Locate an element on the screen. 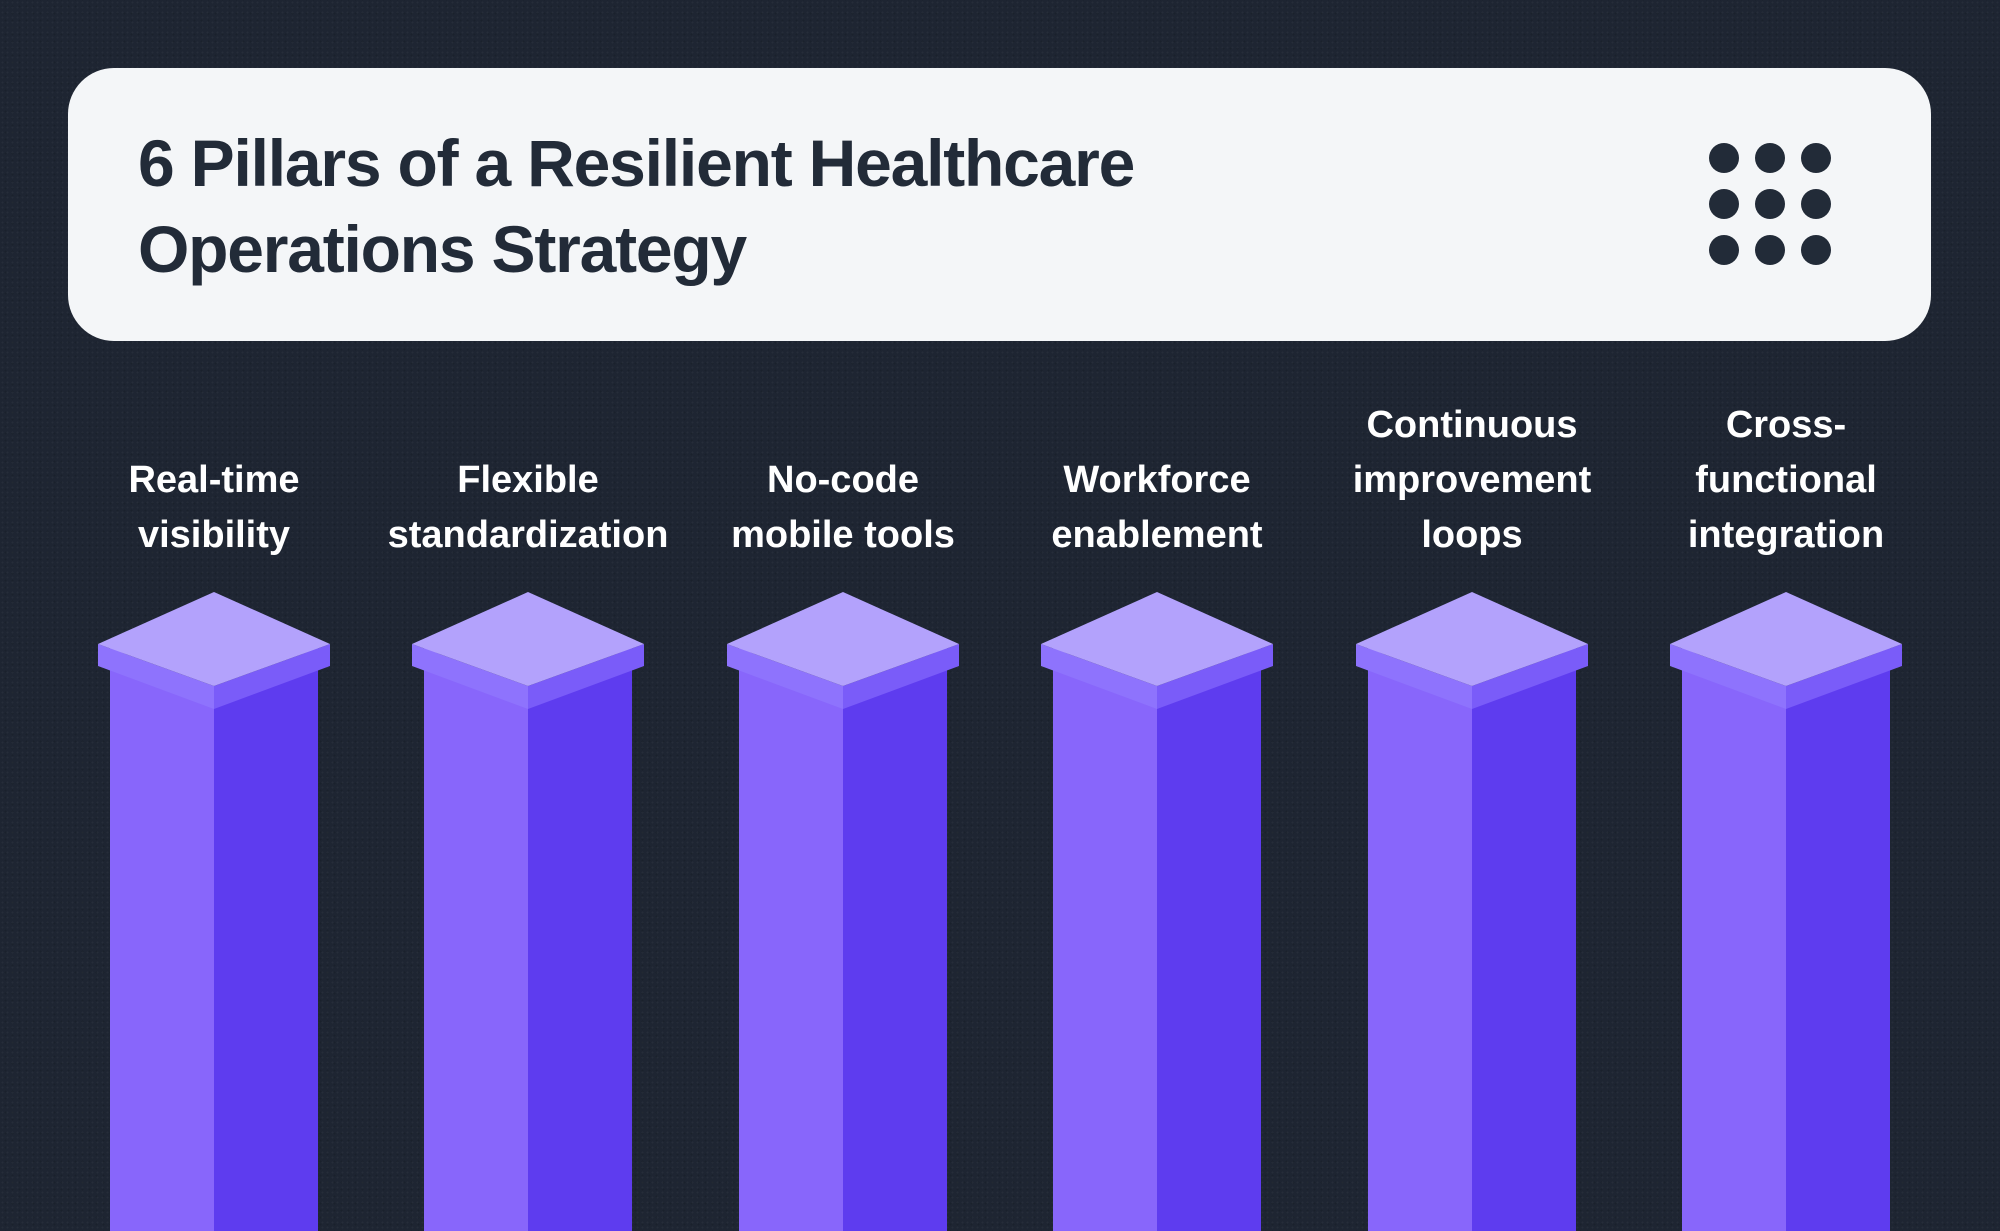 This screenshot has height=1231, width=2000. dots-grid-icon is located at coordinates (1770, 204).